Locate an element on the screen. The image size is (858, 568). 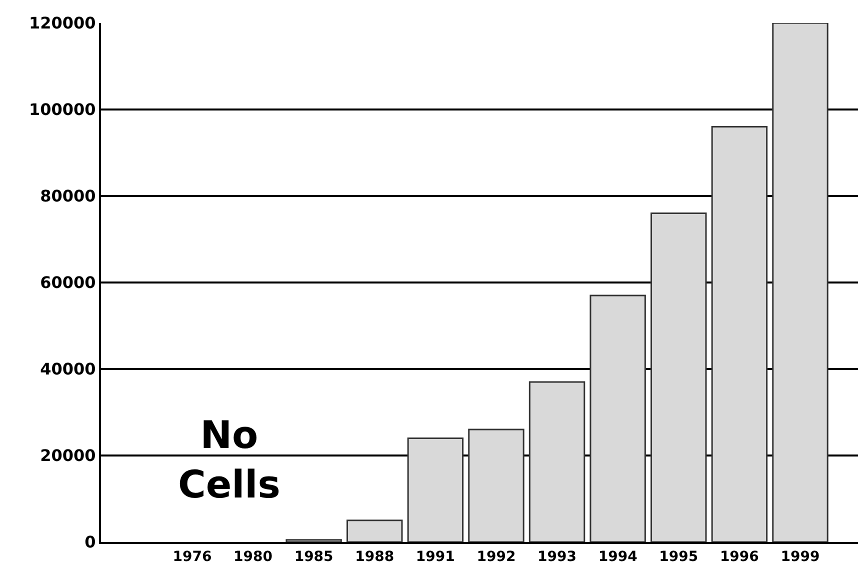
x-tick-label: 1995 is located at coordinates (678, 556).